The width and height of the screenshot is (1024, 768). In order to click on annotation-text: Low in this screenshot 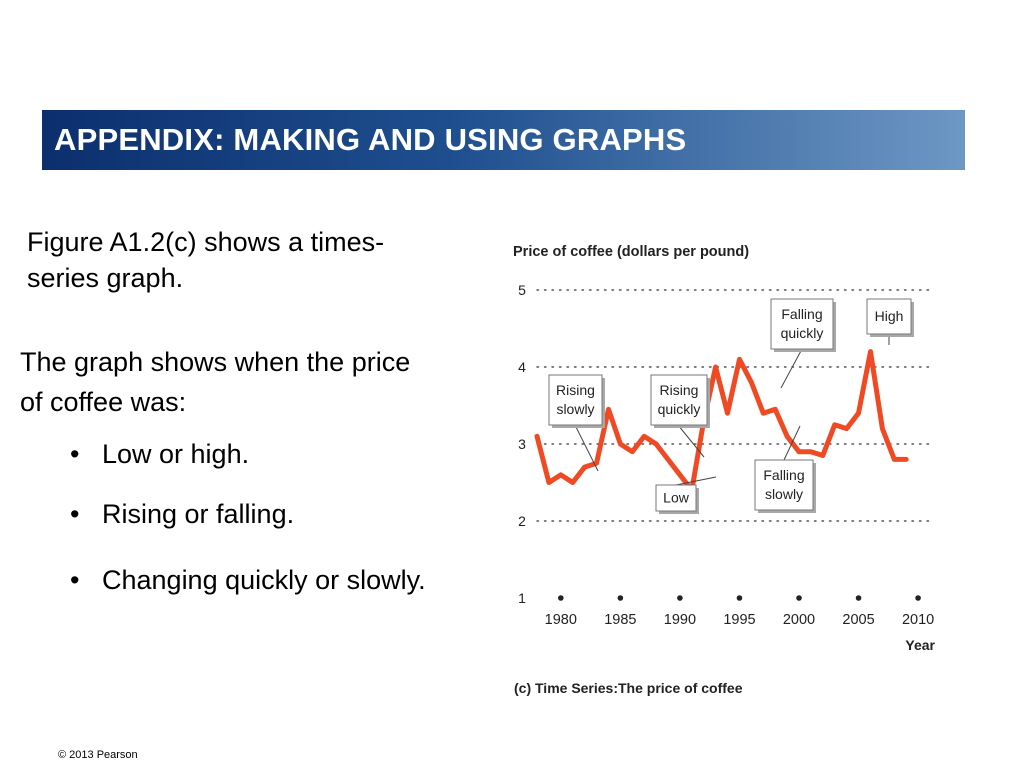, I will do `click(676, 498)`.